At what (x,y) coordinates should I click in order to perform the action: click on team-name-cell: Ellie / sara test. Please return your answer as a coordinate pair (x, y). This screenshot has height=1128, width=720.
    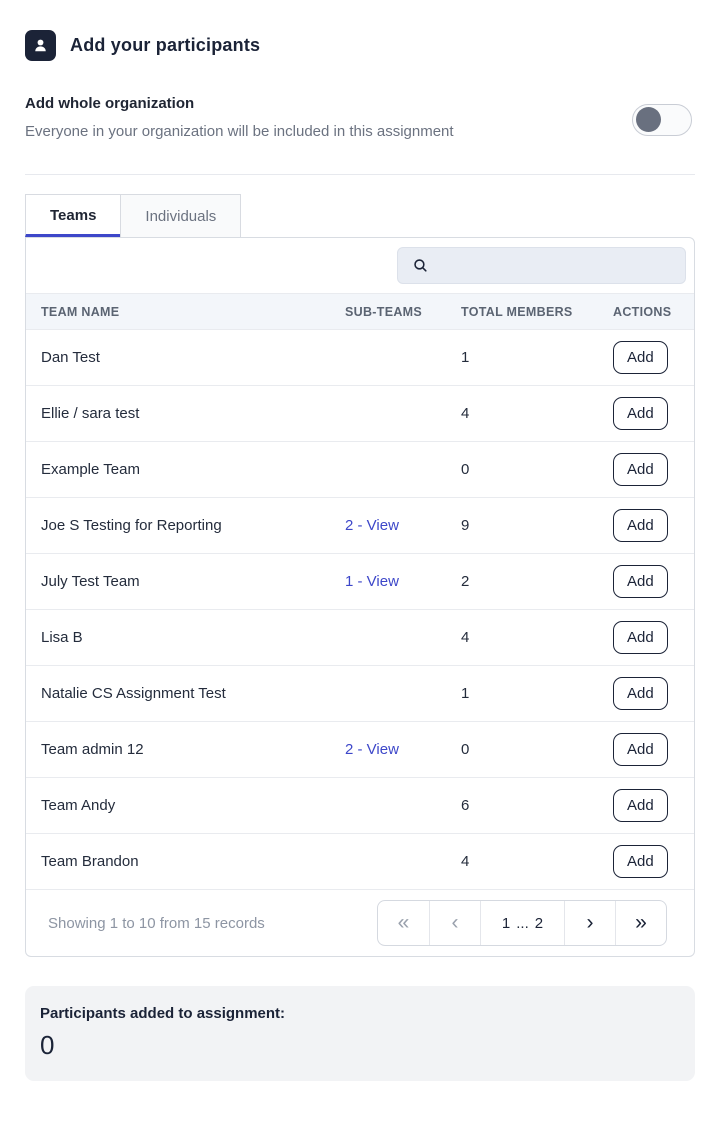
    Looking at the image, I should click on (90, 413).